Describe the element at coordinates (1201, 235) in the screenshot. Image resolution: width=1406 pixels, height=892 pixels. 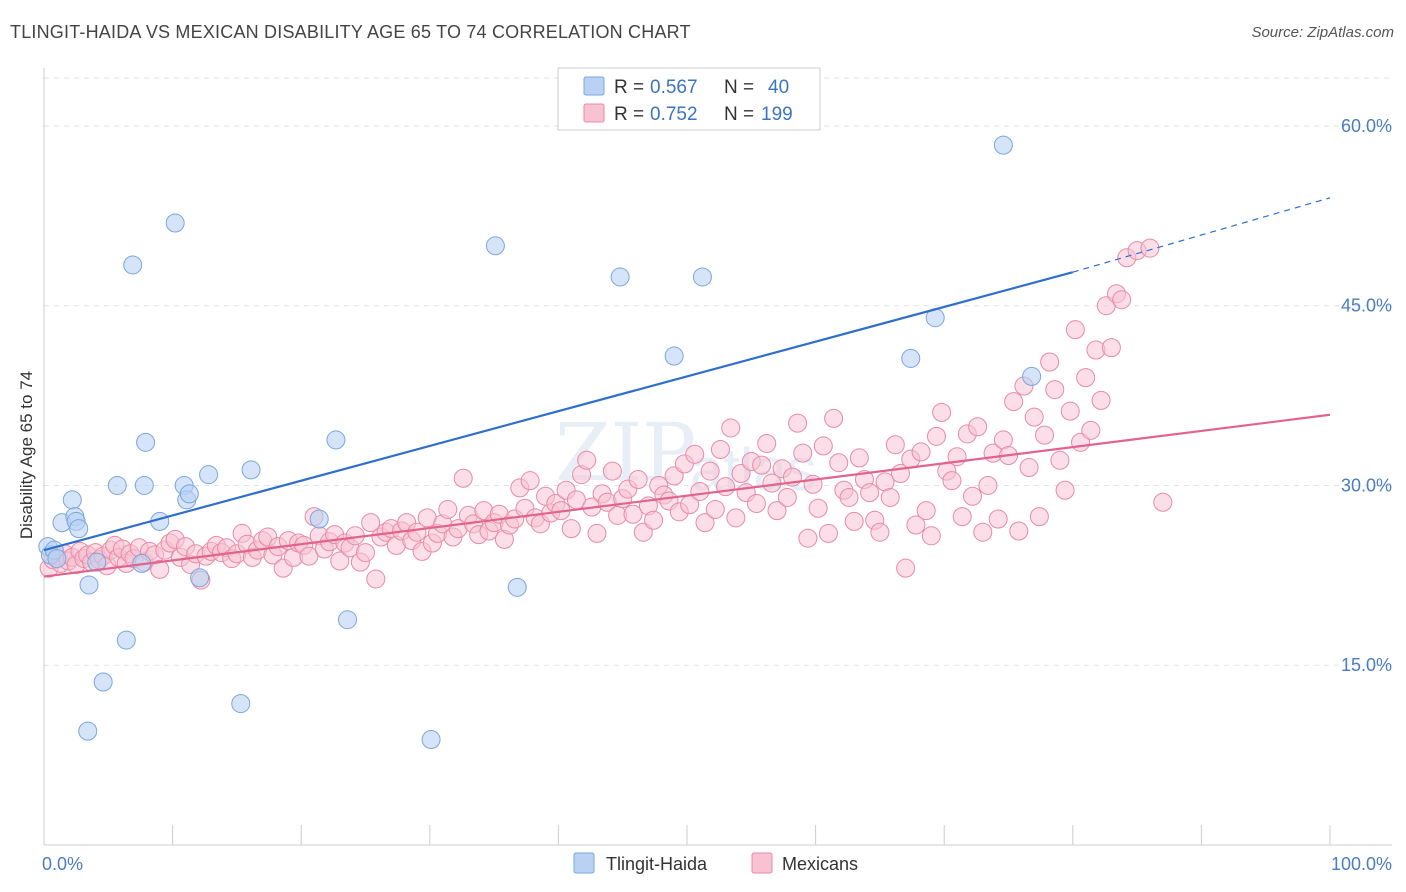
I see `tlingit-haida-trend-extension` at that location.